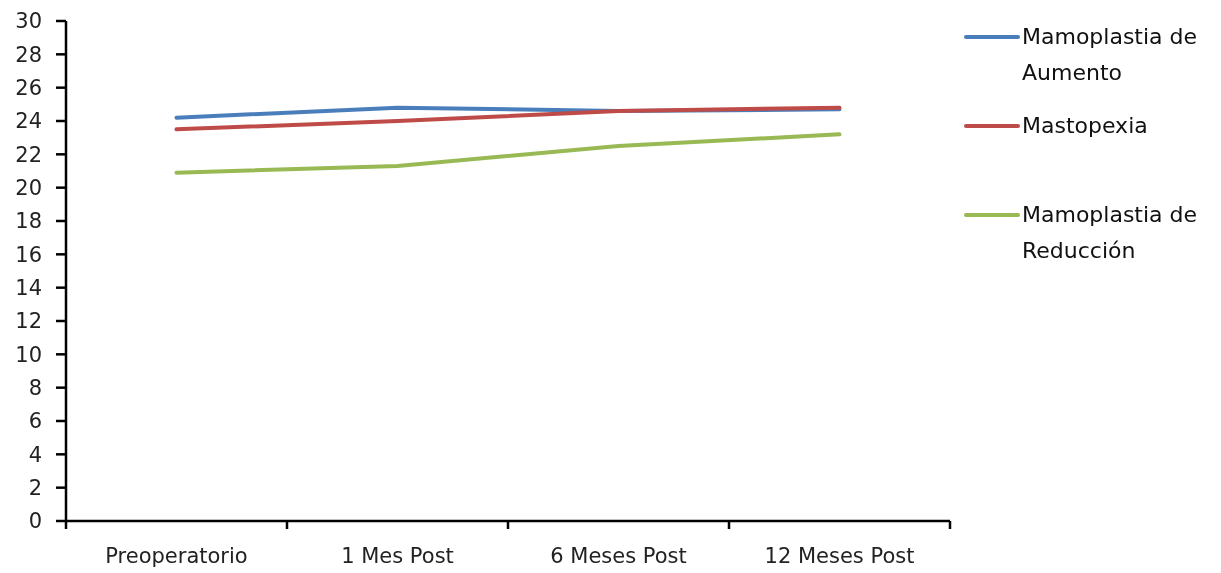 The width and height of the screenshot is (1221, 573). What do you see at coordinates (28, 54) in the screenshot?
I see `y-tick-label: 28` at bounding box center [28, 54].